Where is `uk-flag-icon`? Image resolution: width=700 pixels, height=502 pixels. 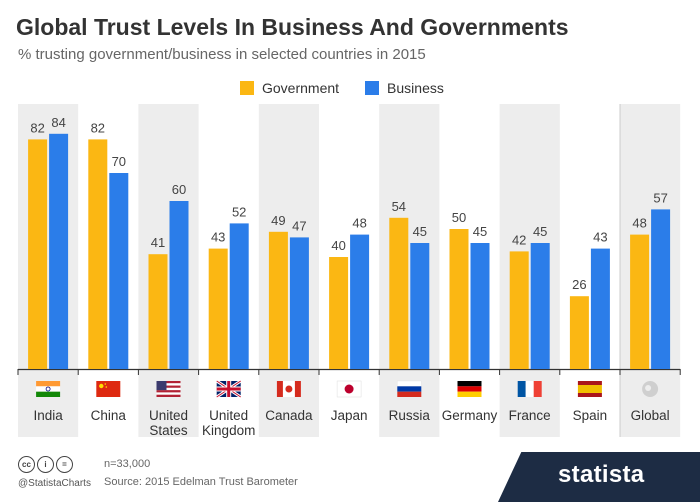 uk-flag-icon is located at coordinates (228, 389).